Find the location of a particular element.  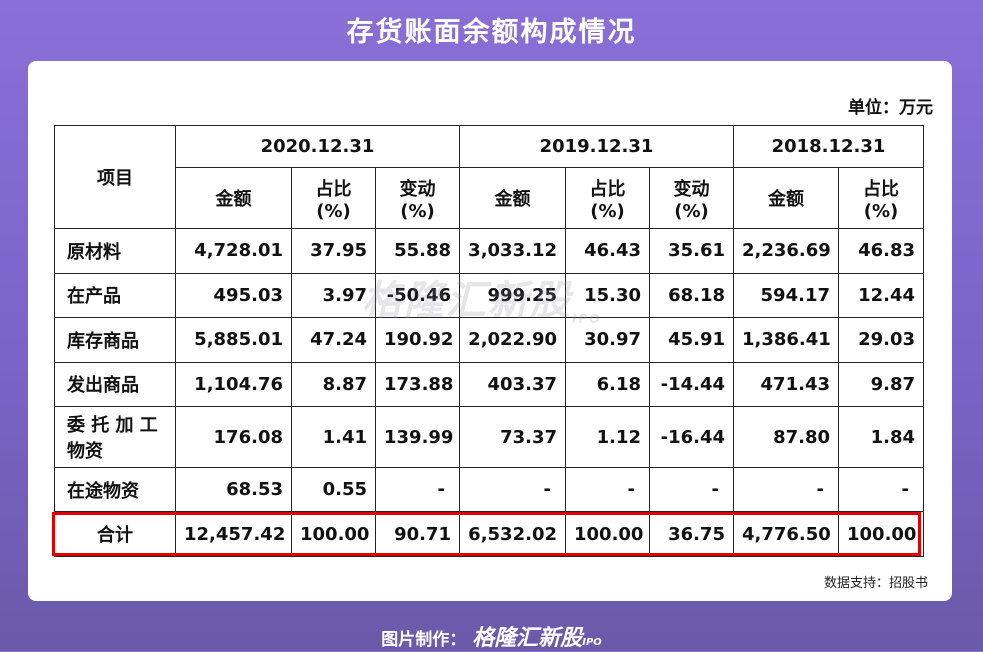

table-cell: 90.71 is located at coordinates (417, 534).